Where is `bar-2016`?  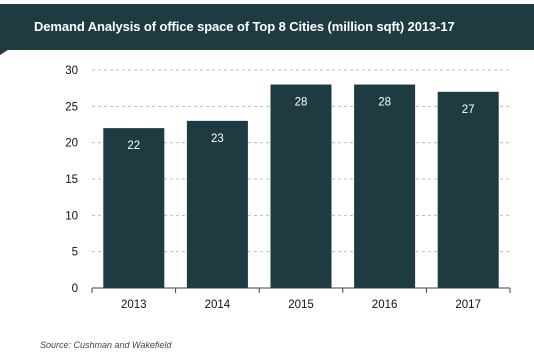
bar-2016 is located at coordinates (385, 186).